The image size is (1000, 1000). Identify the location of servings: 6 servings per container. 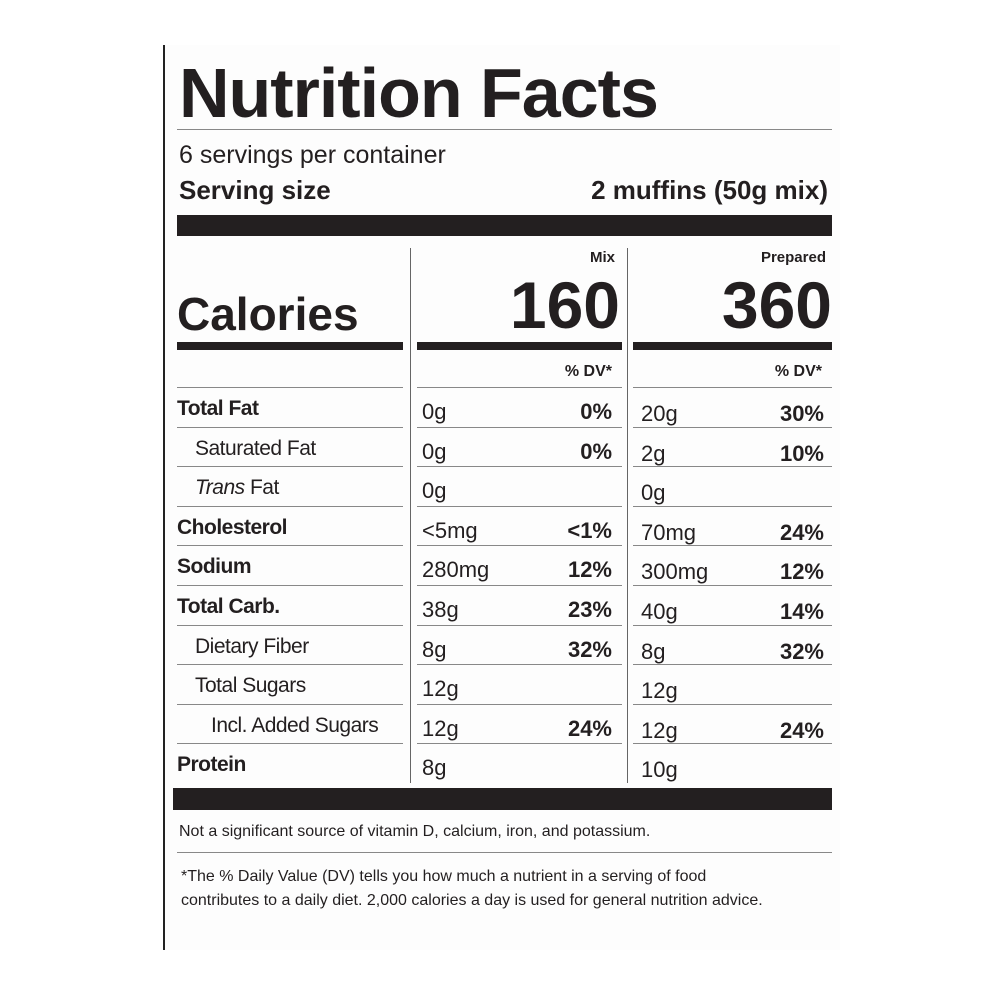
(312, 155).